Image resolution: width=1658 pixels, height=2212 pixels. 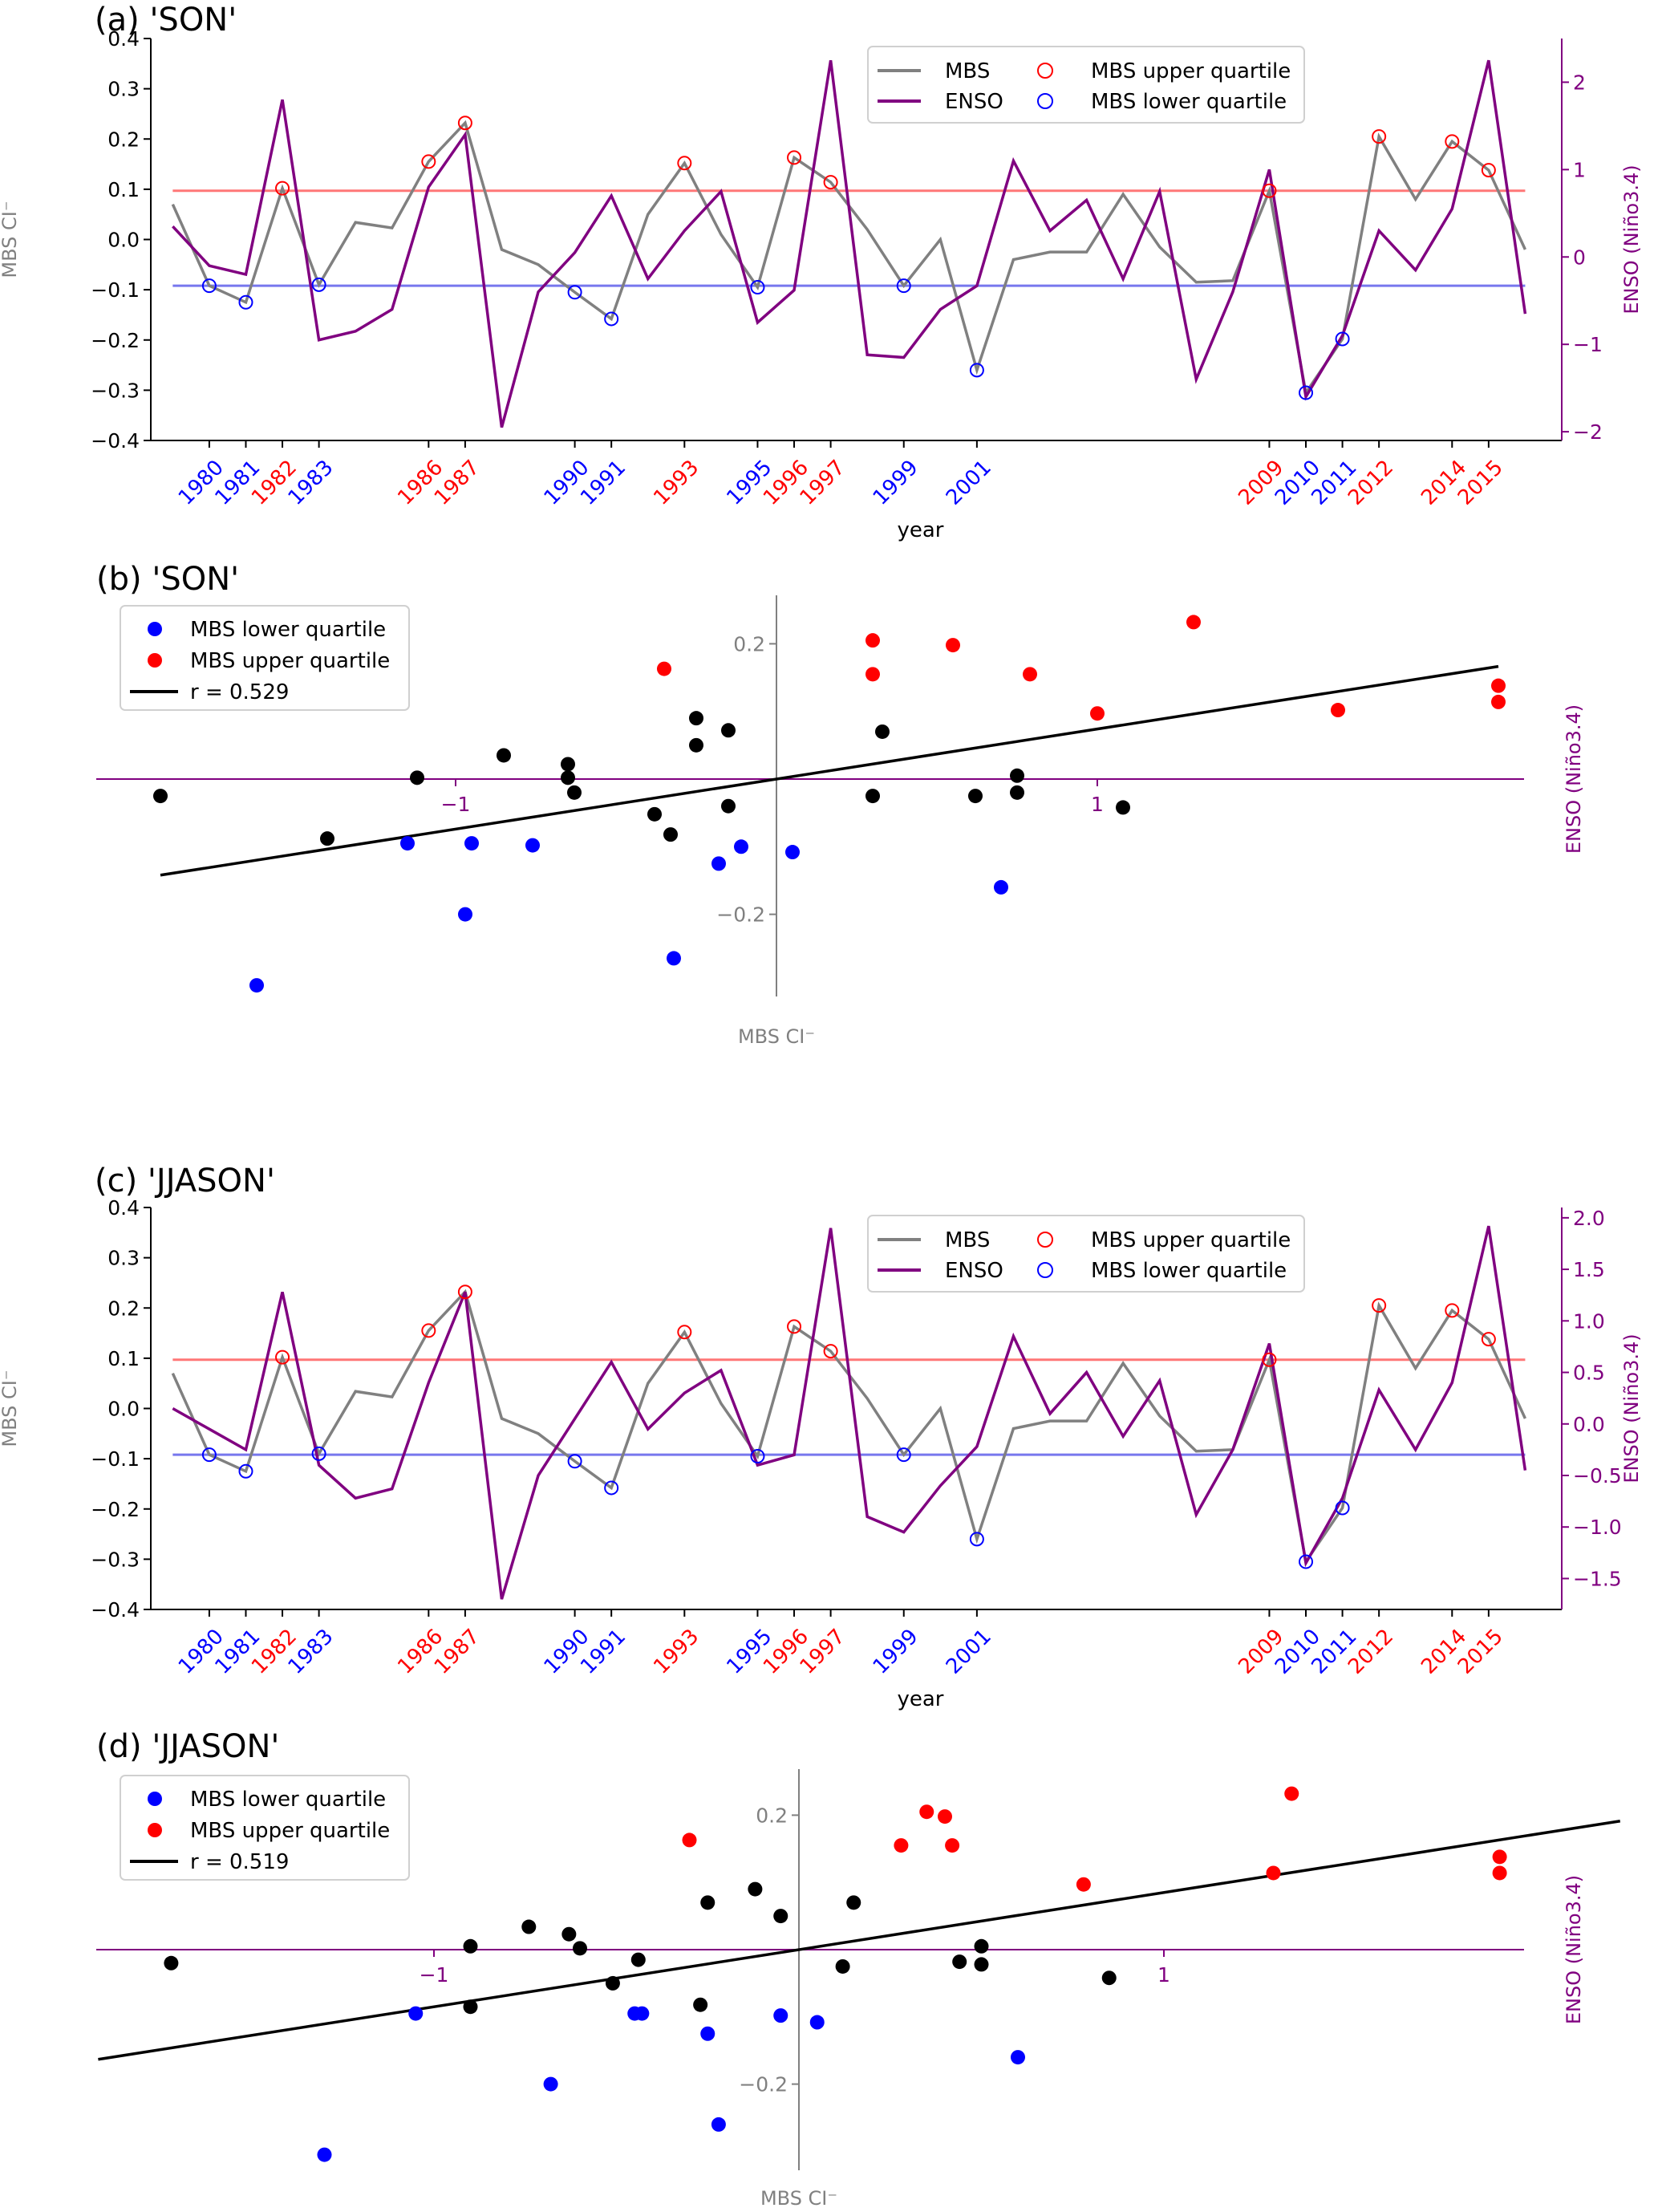 I want to click on y2-tick-label: 0.0, so click(x=1589, y=1424).